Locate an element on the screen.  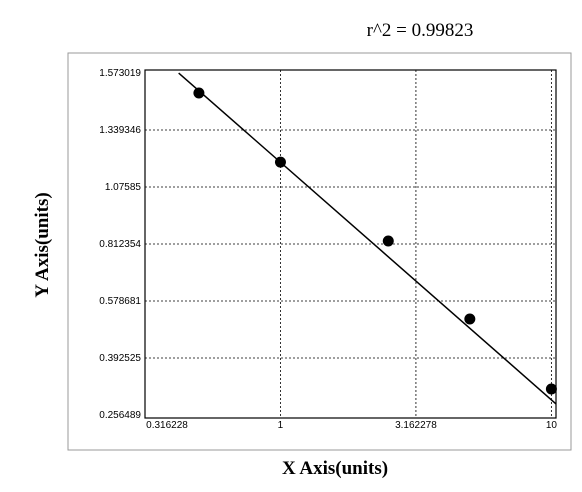
r-squared: r^2 = 0.99823 is located at coordinates (420, 30).